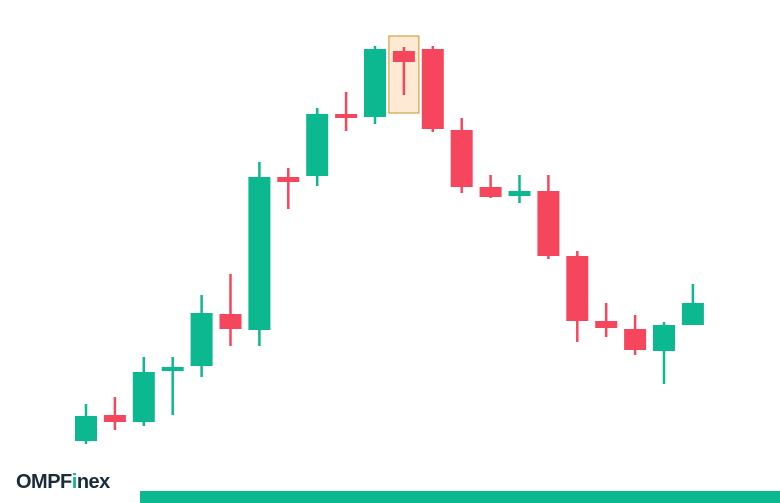 This screenshot has height=503, width=780. What do you see at coordinates (44, 482) in the screenshot?
I see `logo-text: OMPF` at bounding box center [44, 482].